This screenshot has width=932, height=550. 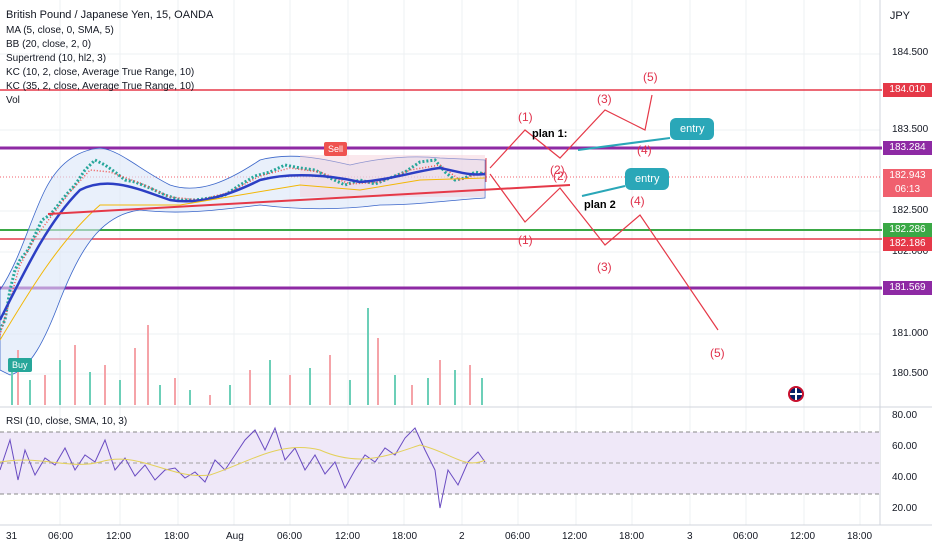 What do you see at coordinates (907, 176) in the screenshot?
I see `price-box-current: 182.943` at bounding box center [907, 176].